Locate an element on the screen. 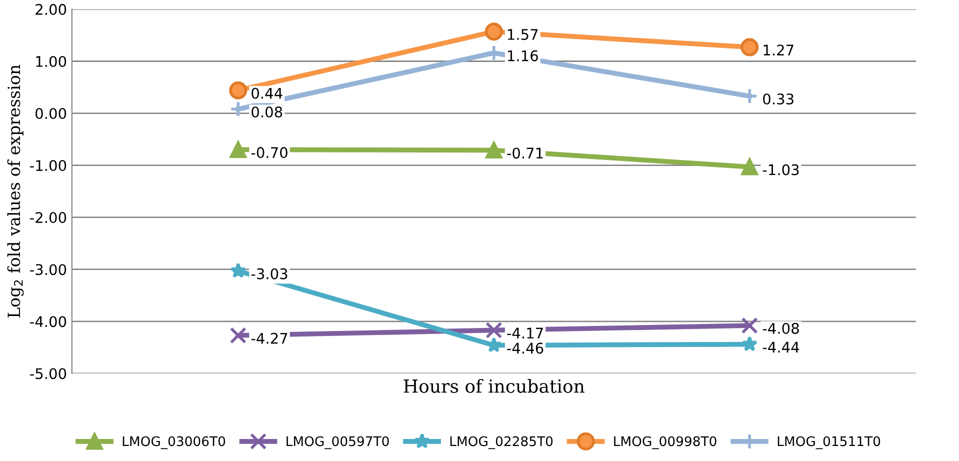 This screenshot has width=959, height=461. y-tick-label: 1.00 is located at coordinates (51, 61).